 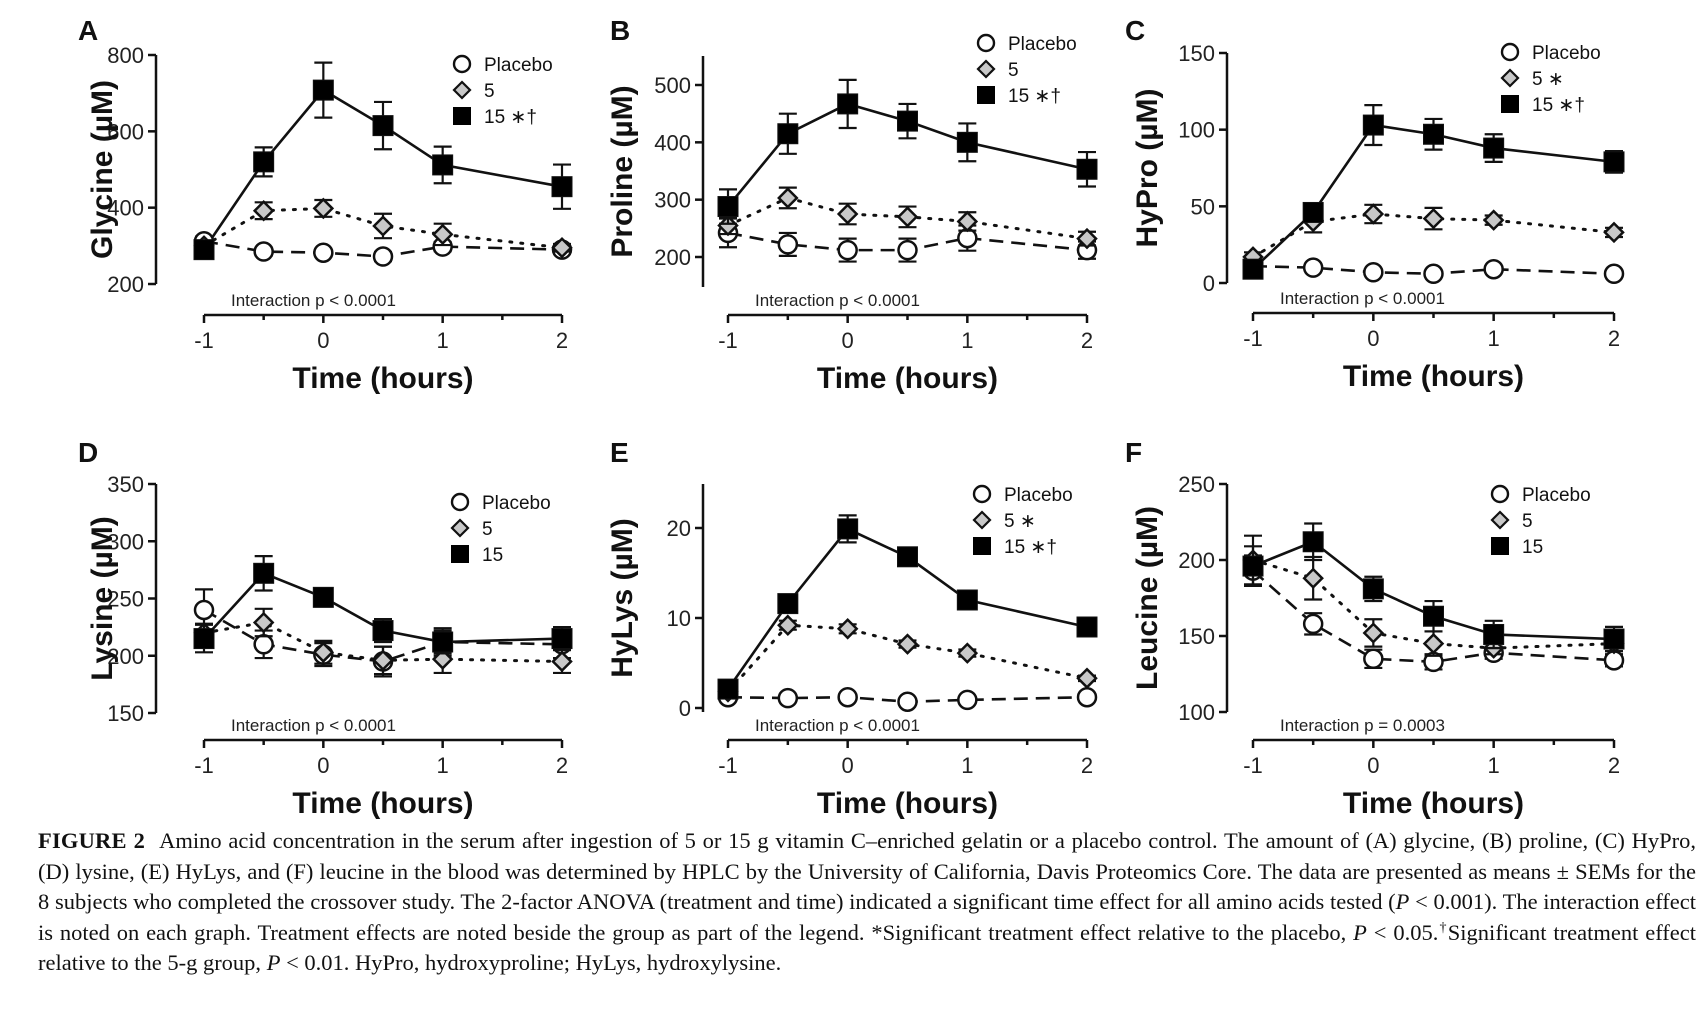 What do you see at coordinates (1026, 70) in the screenshot?
I see `legend: Placebo 5 15 ∗†` at bounding box center [1026, 70].